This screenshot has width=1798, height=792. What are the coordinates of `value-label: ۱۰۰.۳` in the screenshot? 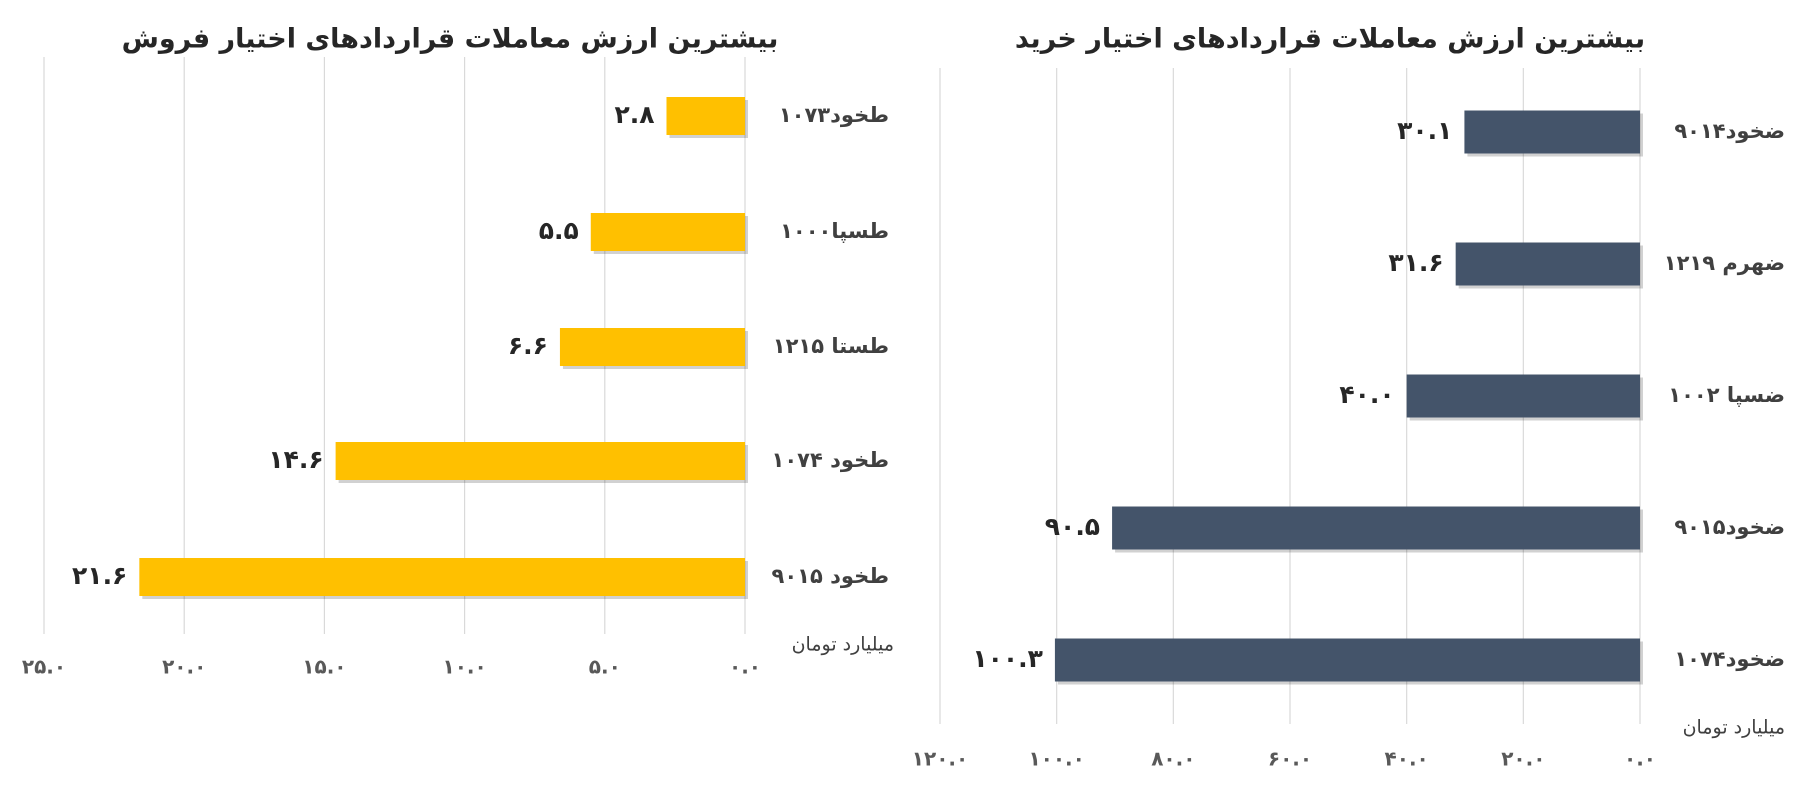 It's located at (1007, 658).